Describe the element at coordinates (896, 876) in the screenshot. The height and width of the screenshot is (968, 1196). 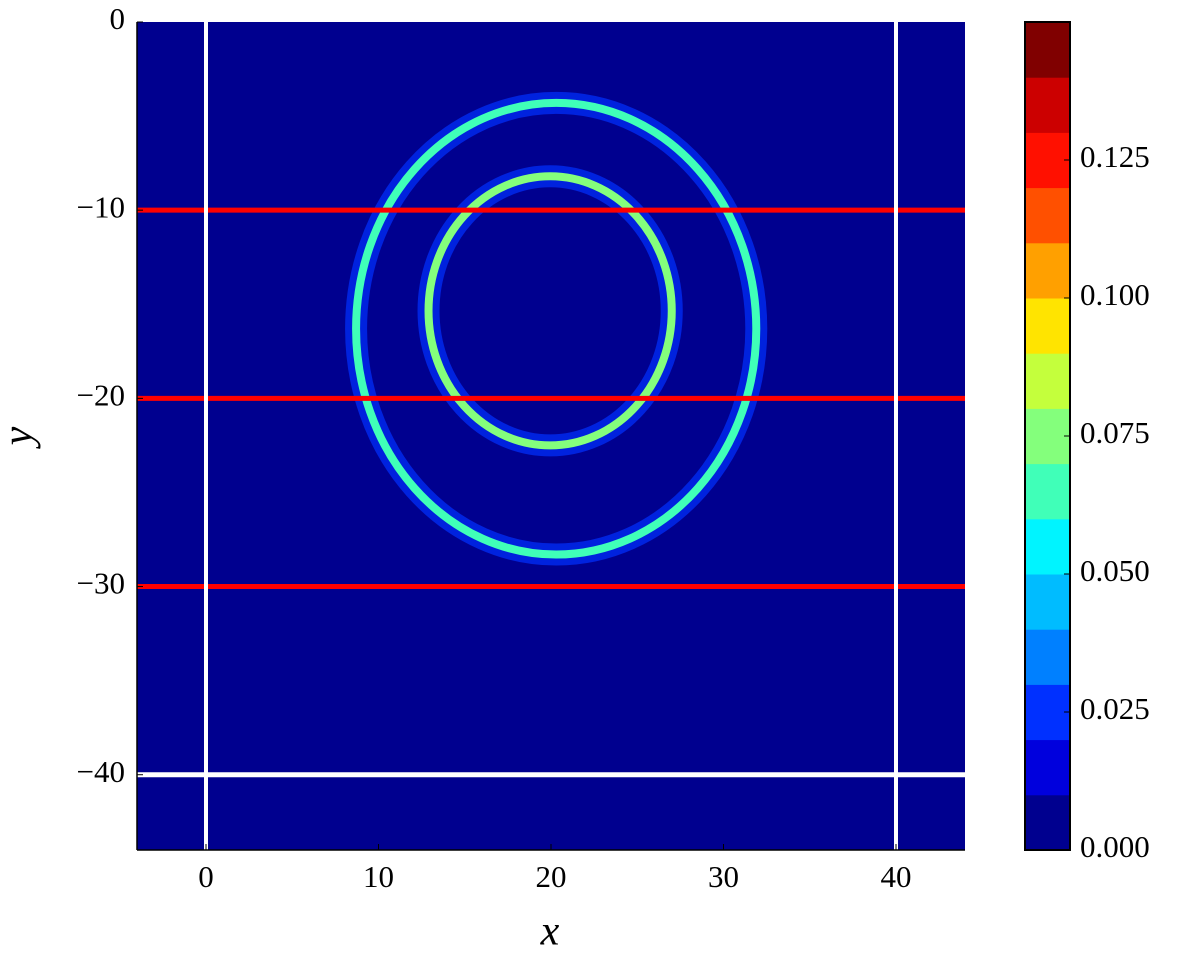
I see `x-tick-label: 40` at that location.